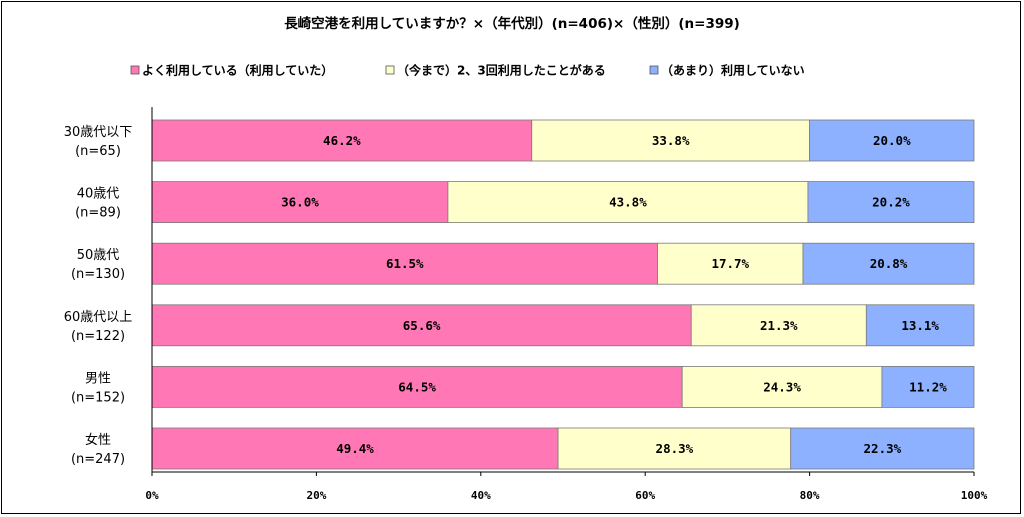  Describe the element at coordinates (355, 448) in the screenshot. I see `data-label-6-1: 49.4%` at that location.